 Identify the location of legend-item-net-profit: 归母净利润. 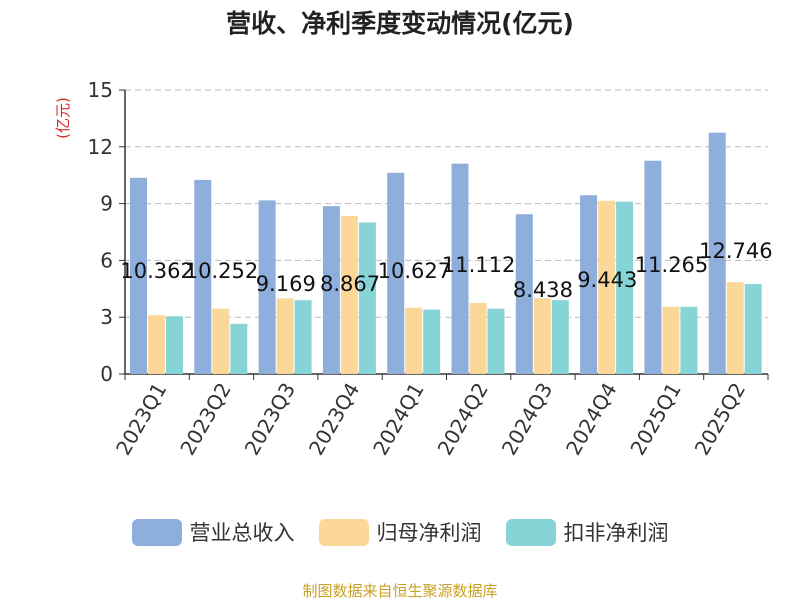
(400, 532).